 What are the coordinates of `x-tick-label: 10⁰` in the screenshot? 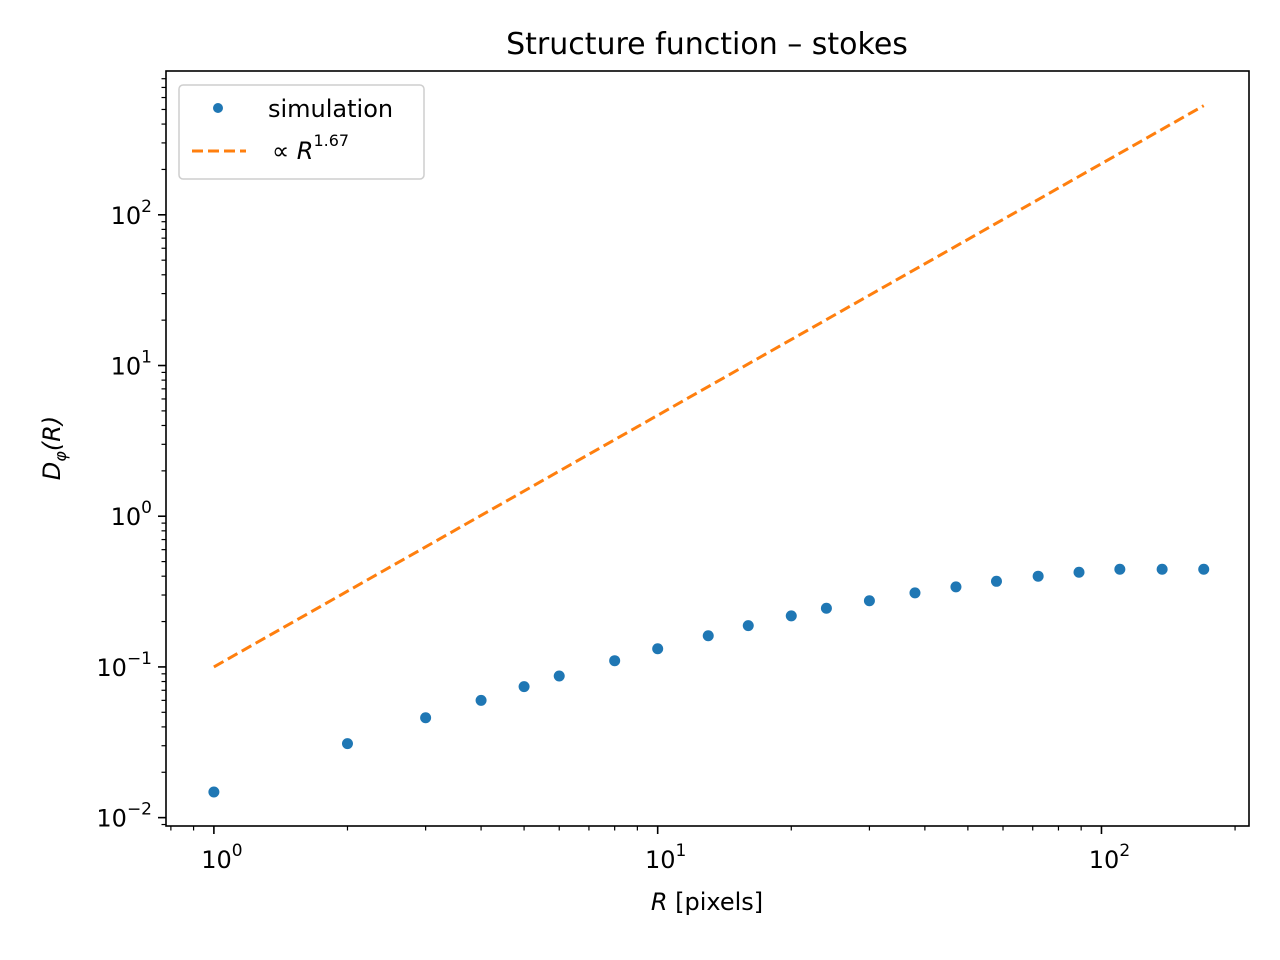 It's located at (221, 857).